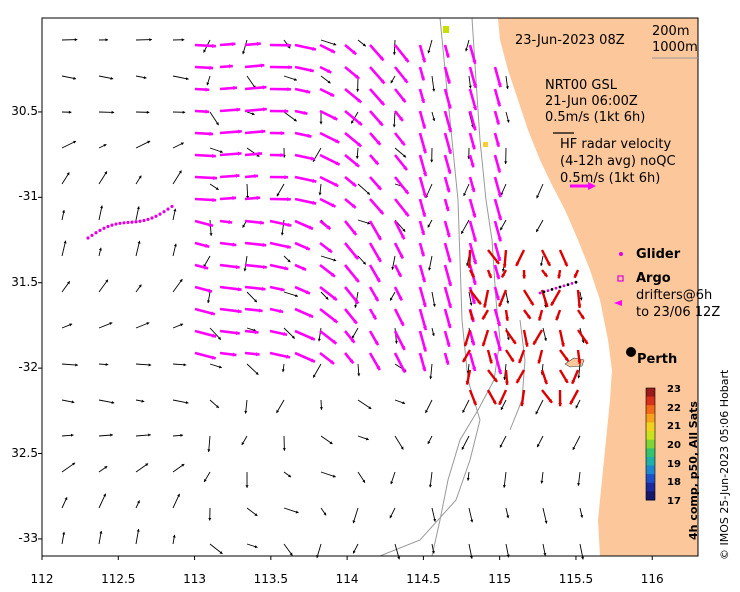  Describe the element at coordinates (148, 219) in the screenshot. I see `glider-track-point` at that location.